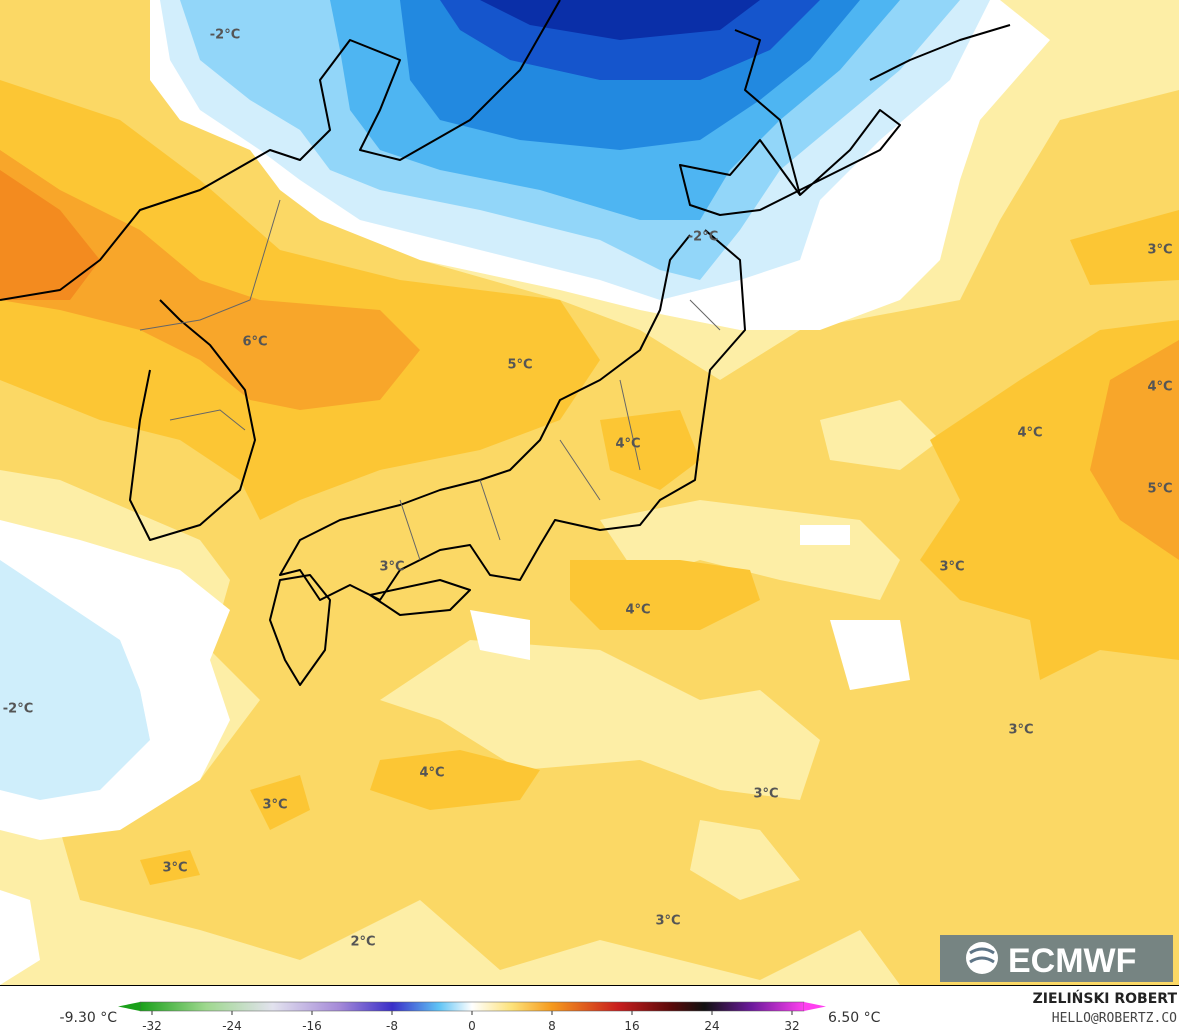 The height and width of the screenshot is (1035, 1179). What do you see at coordinates (232, 1026) in the screenshot?
I see `colorbar-tick-label: -24` at bounding box center [232, 1026].